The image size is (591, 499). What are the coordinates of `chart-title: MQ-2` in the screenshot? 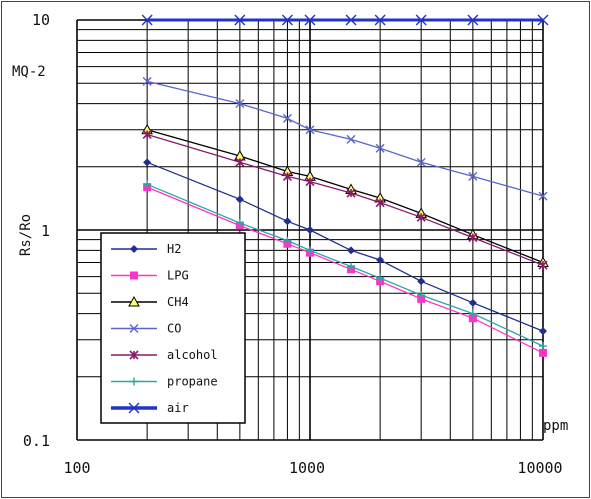 It's located at (29, 72).